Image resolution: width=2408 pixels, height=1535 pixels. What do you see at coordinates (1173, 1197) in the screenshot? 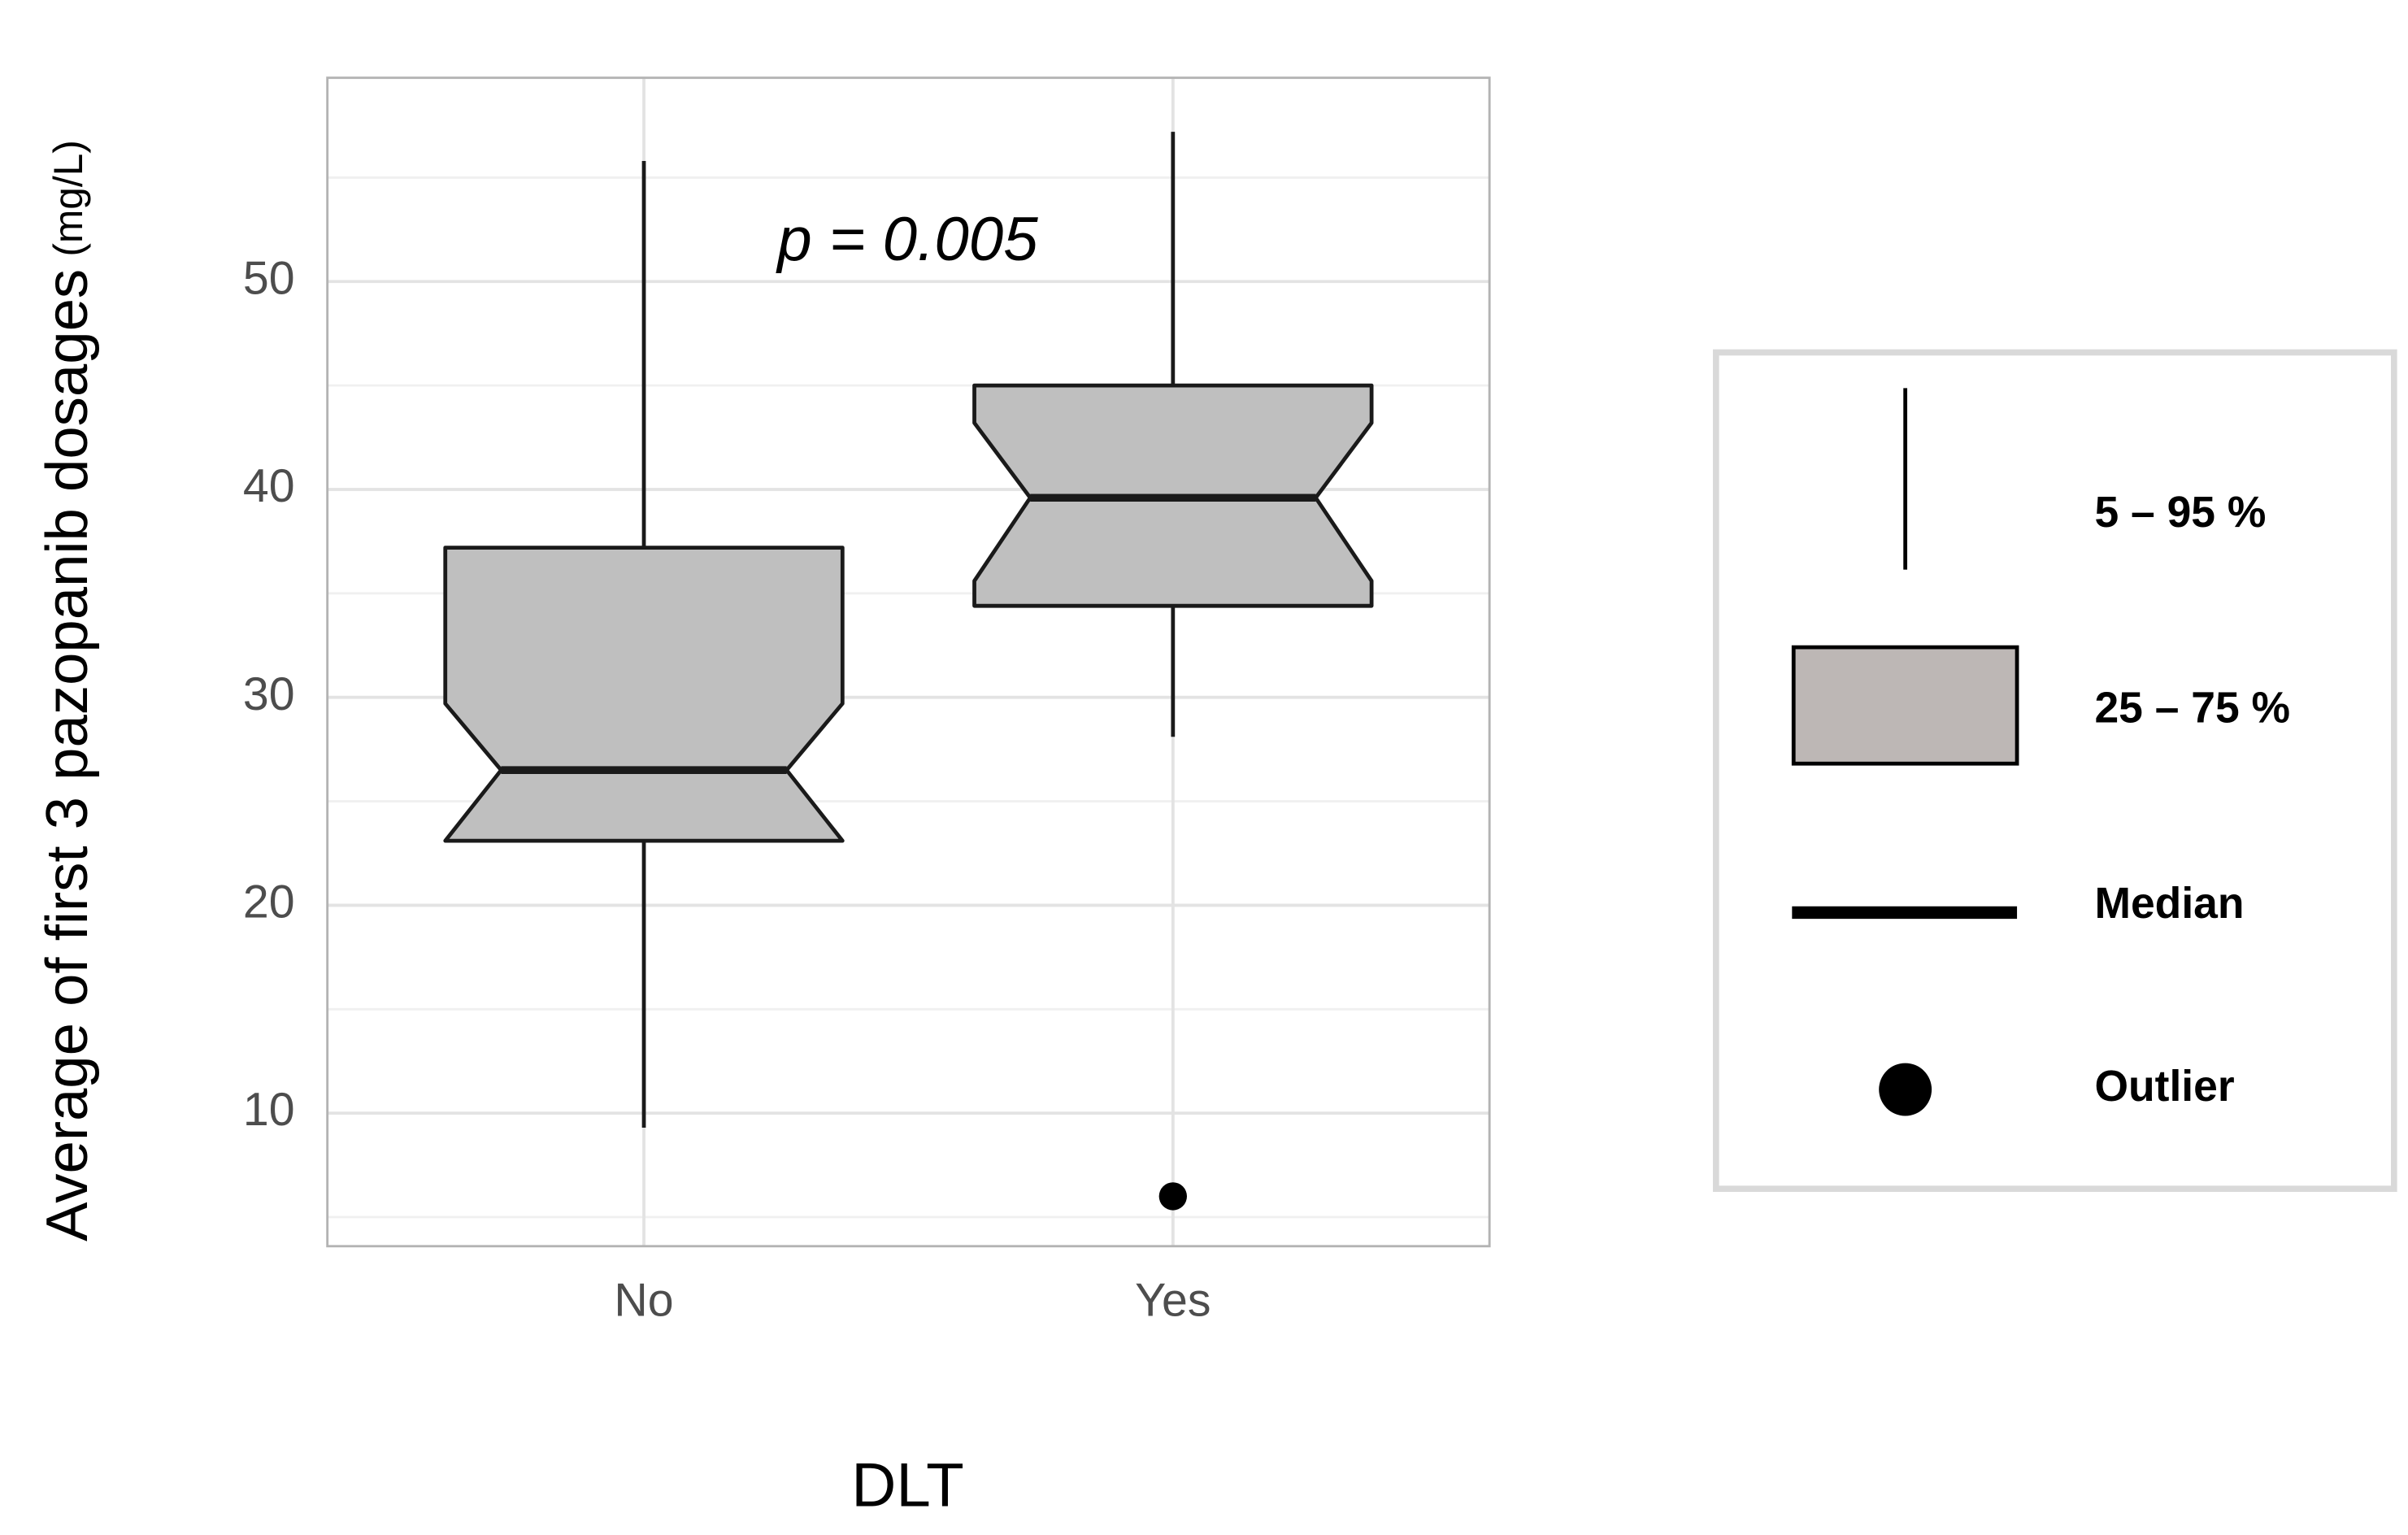
I see `outlier` at bounding box center [1173, 1197].